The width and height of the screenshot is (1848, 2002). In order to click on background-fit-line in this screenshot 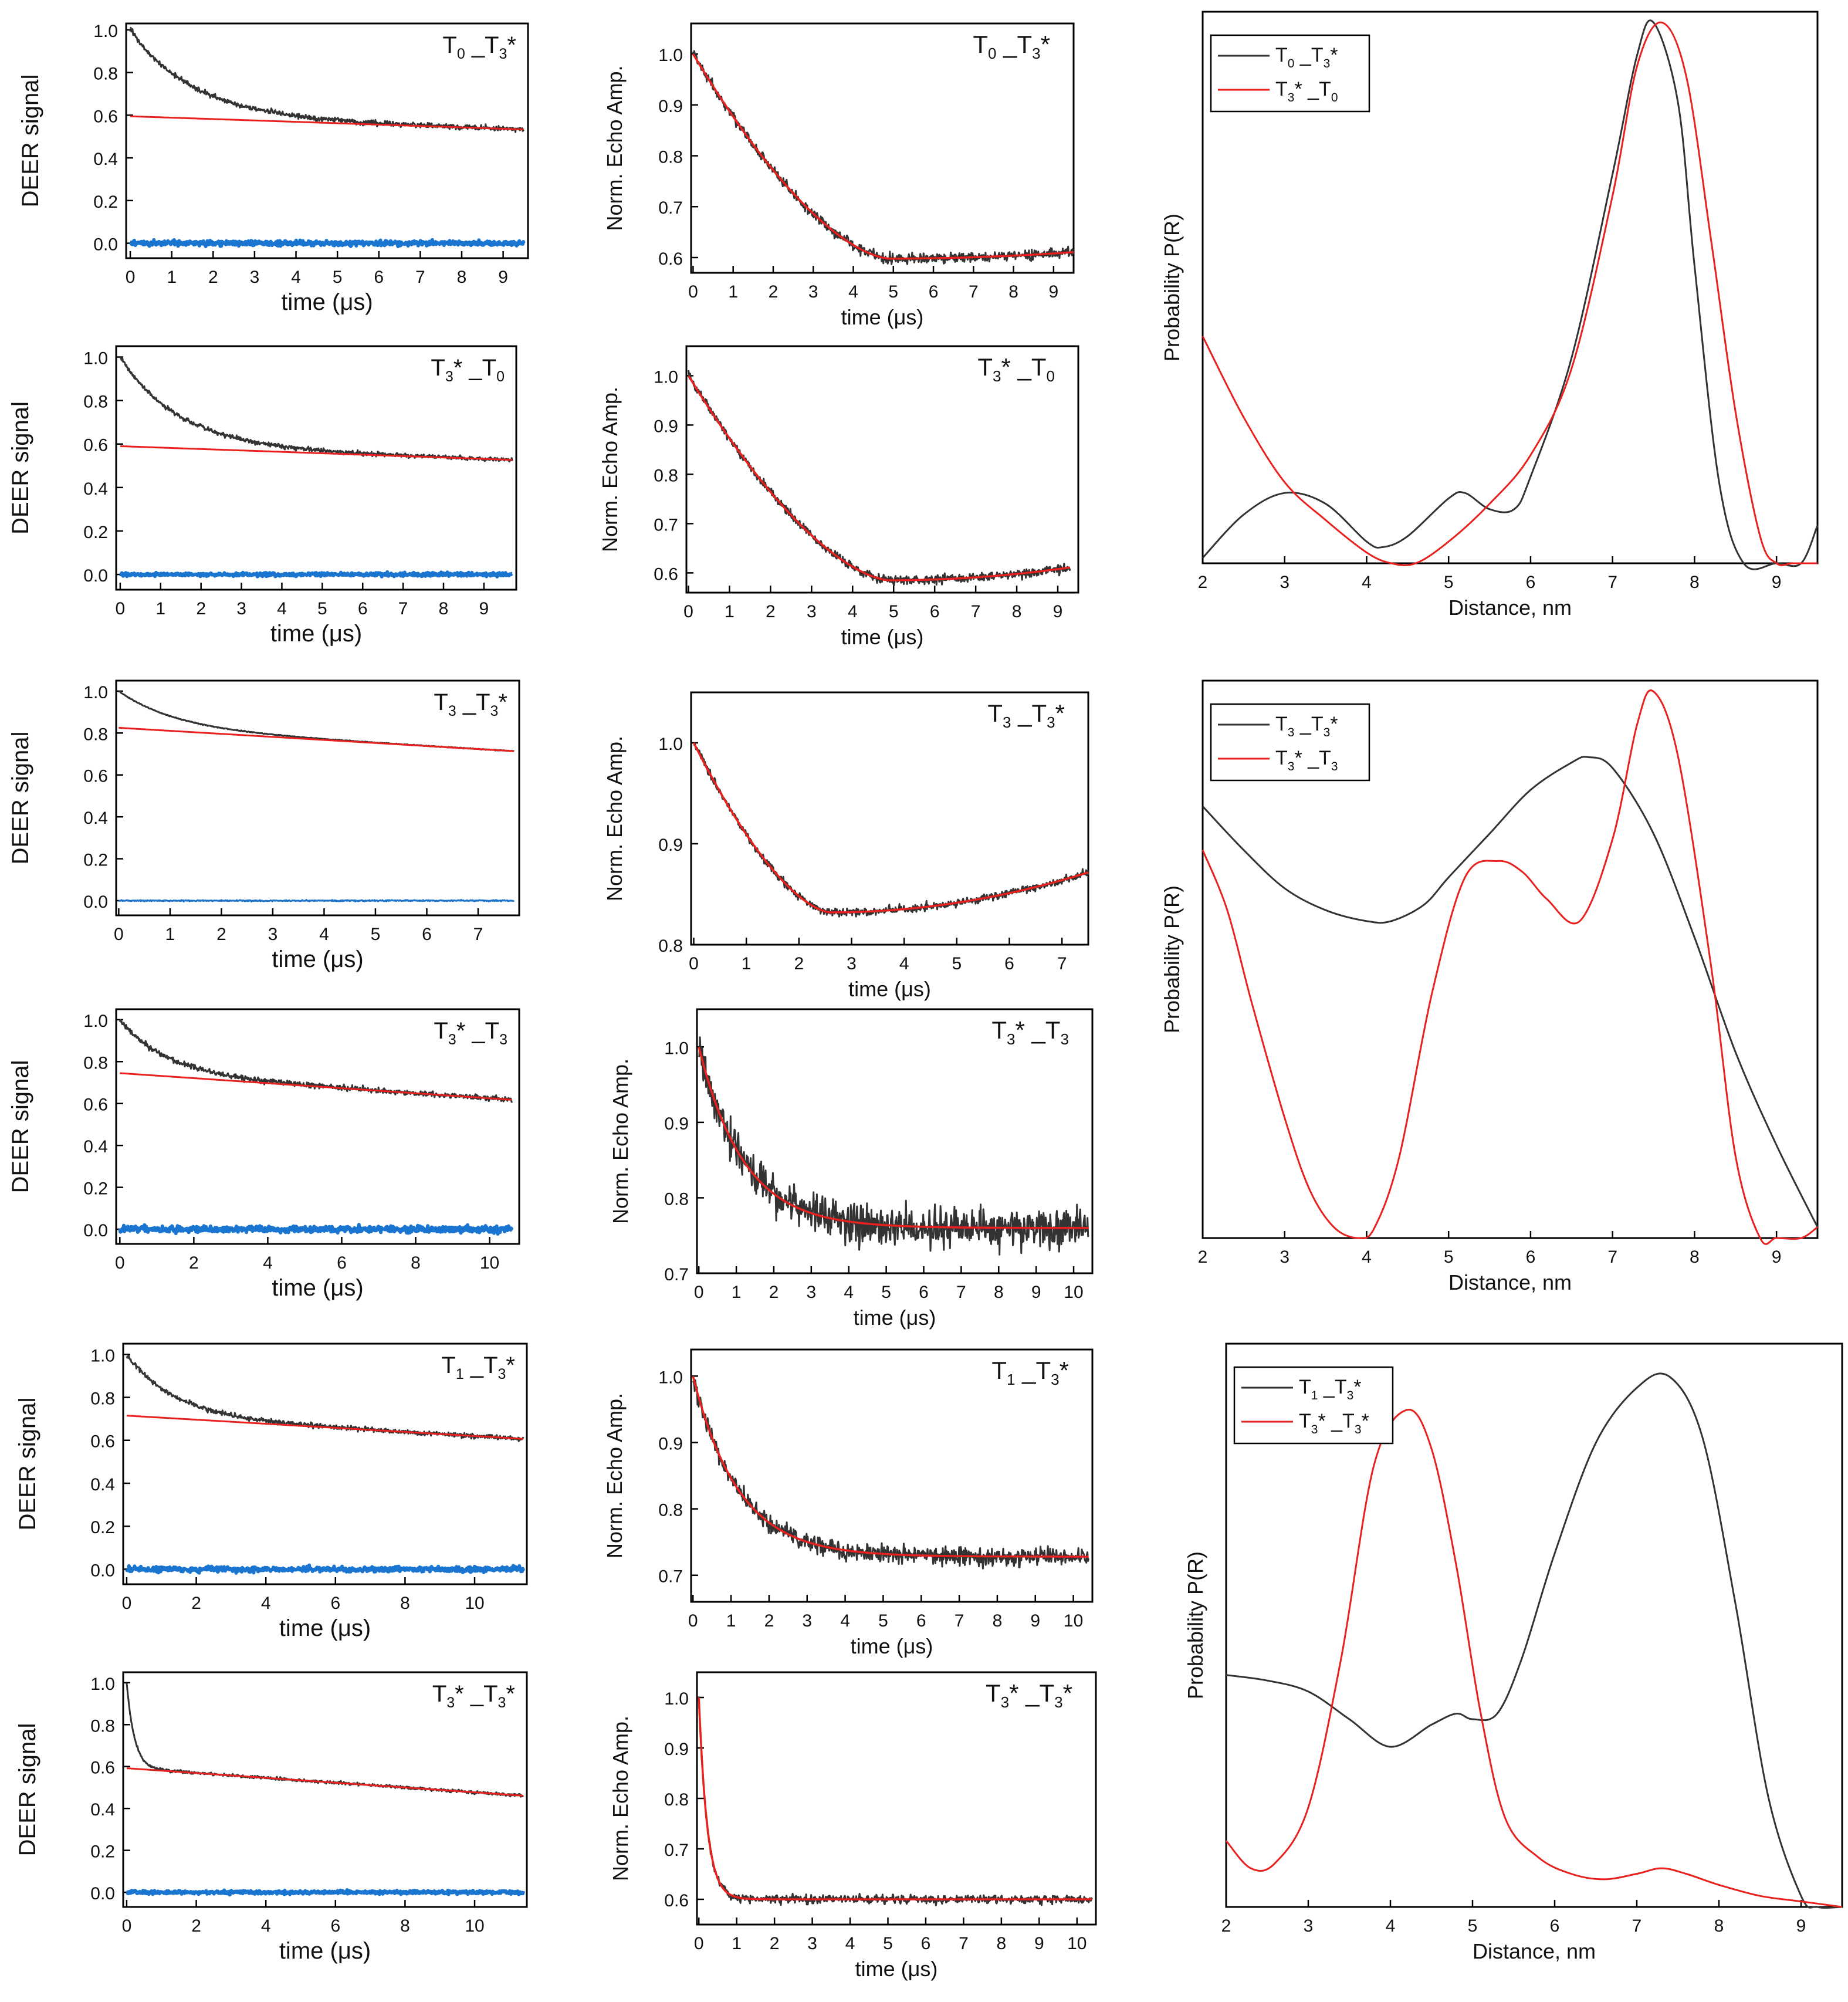, I will do `click(327, 123)`.